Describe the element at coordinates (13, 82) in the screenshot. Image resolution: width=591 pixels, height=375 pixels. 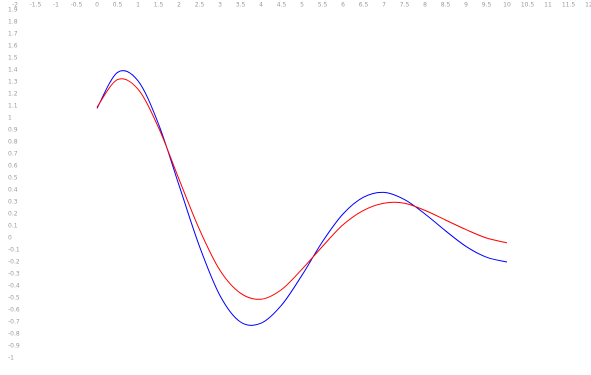
I see `y-tick-label: 1.3` at that location.